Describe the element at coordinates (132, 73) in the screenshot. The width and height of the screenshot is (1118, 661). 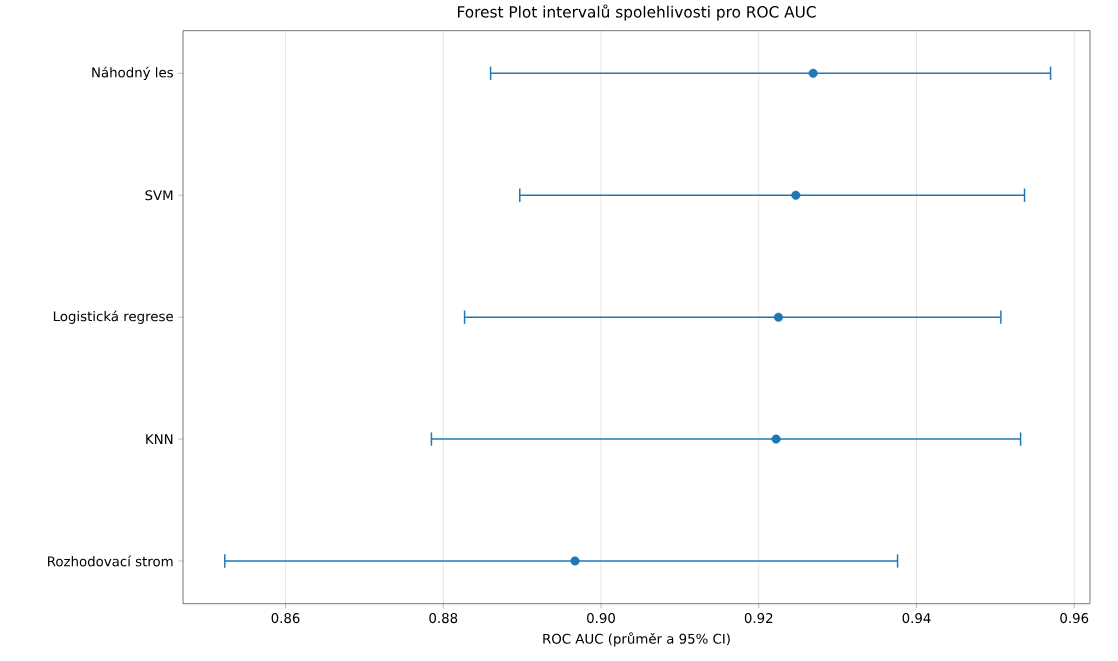
I see `y-tick-label: Náhodný les` at that location.